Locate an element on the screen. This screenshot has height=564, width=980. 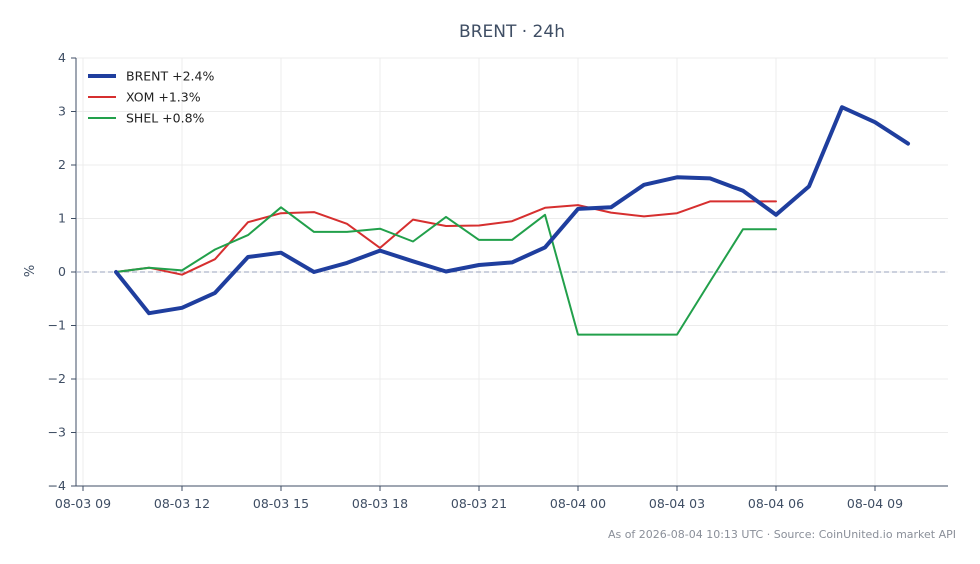
series-line-xom is located at coordinates (446, 238).